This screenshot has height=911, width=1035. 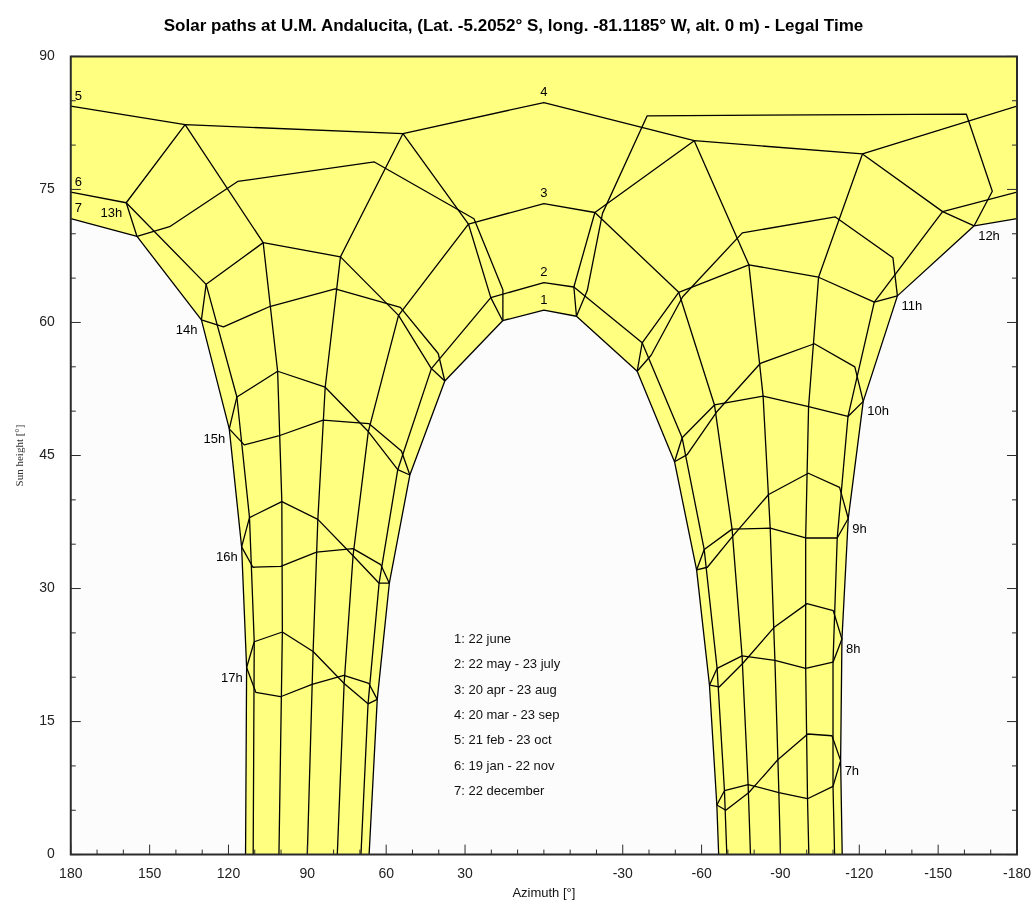 What do you see at coordinates (507, 664) in the screenshot?
I see `annotation: 2: 22 may - 23 july` at bounding box center [507, 664].